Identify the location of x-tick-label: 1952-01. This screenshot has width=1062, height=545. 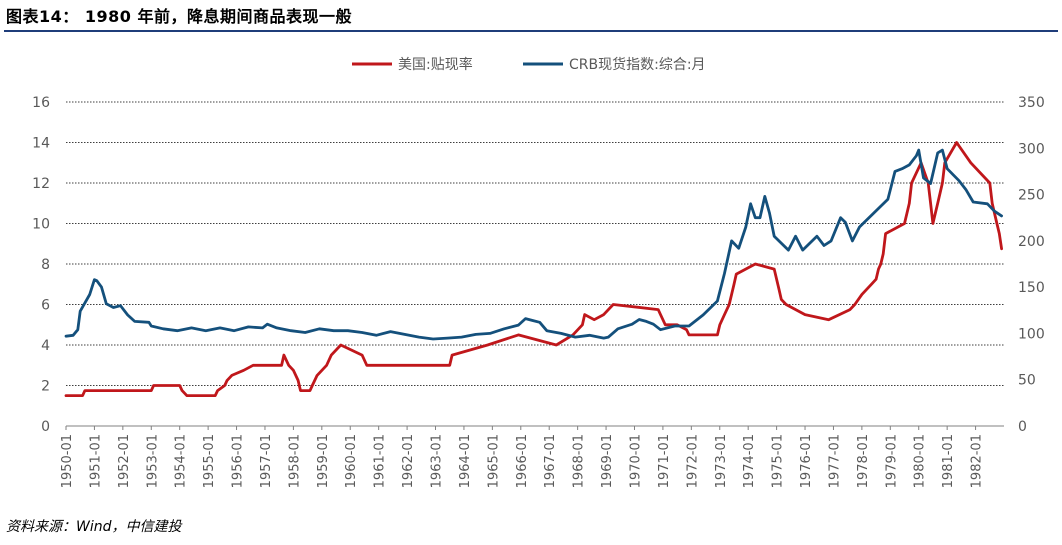
(124, 461).